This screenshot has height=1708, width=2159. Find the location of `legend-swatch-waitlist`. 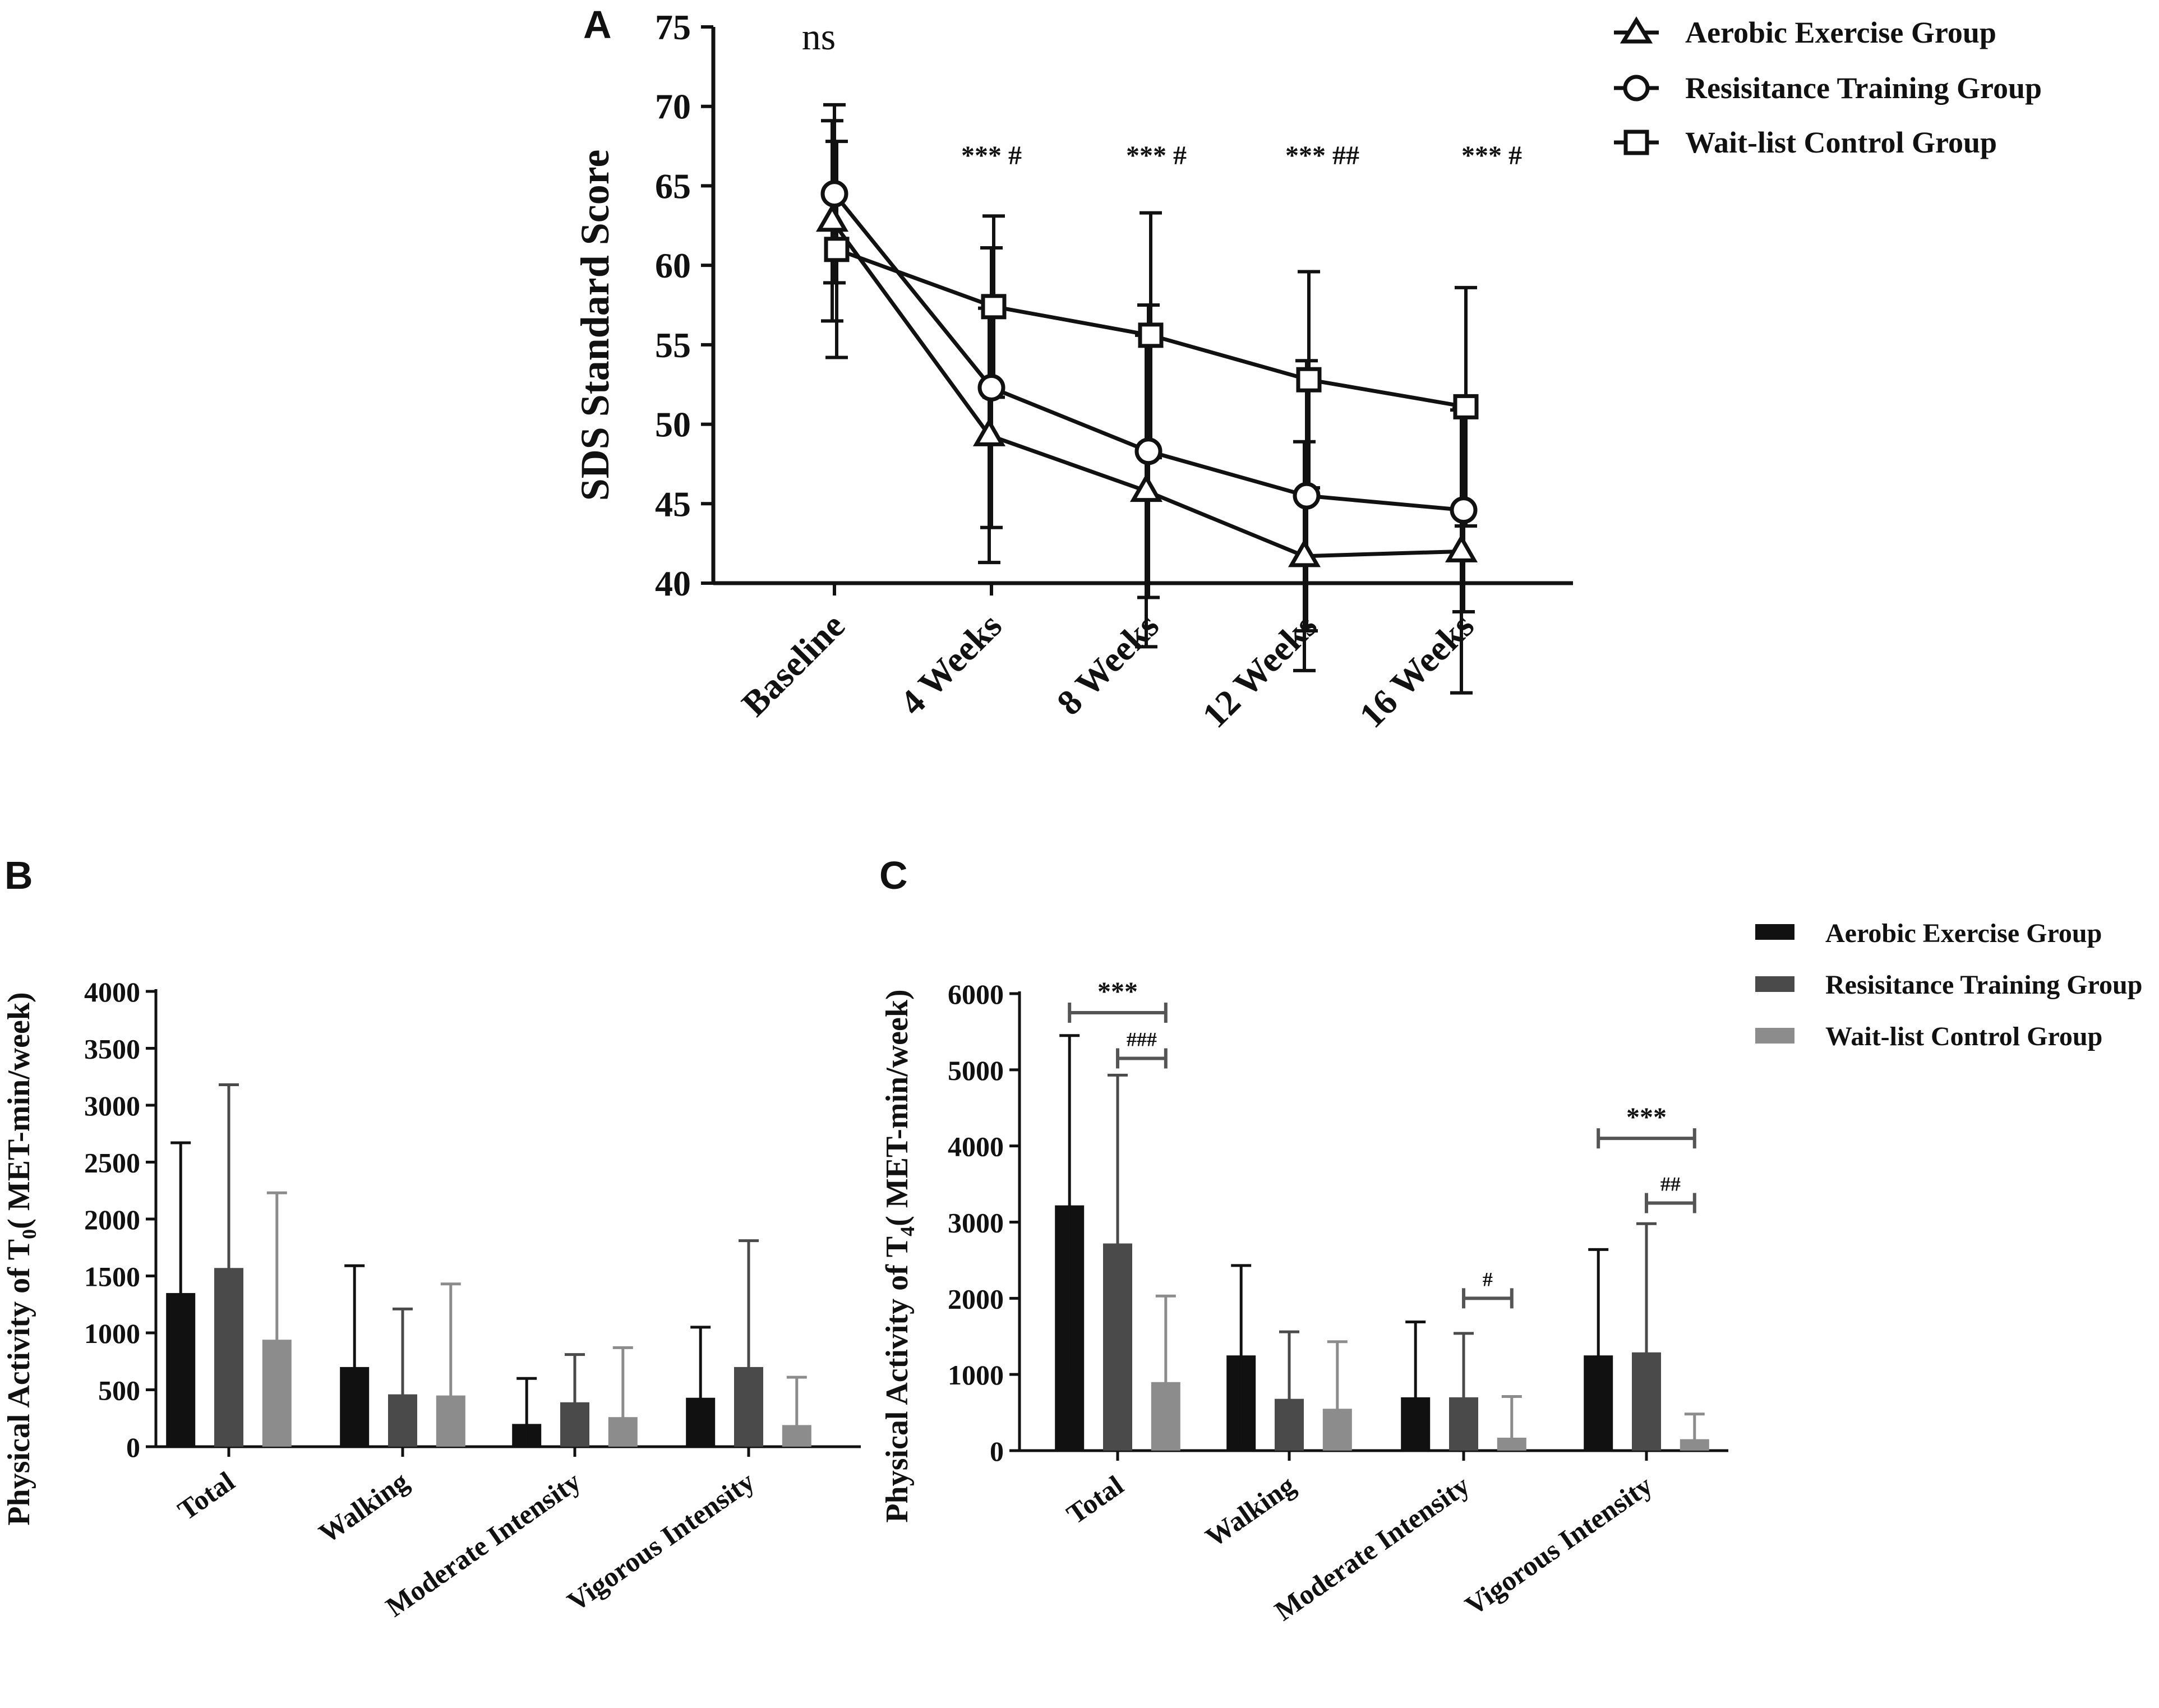

legend-swatch-waitlist is located at coordinates (1775, 1036).